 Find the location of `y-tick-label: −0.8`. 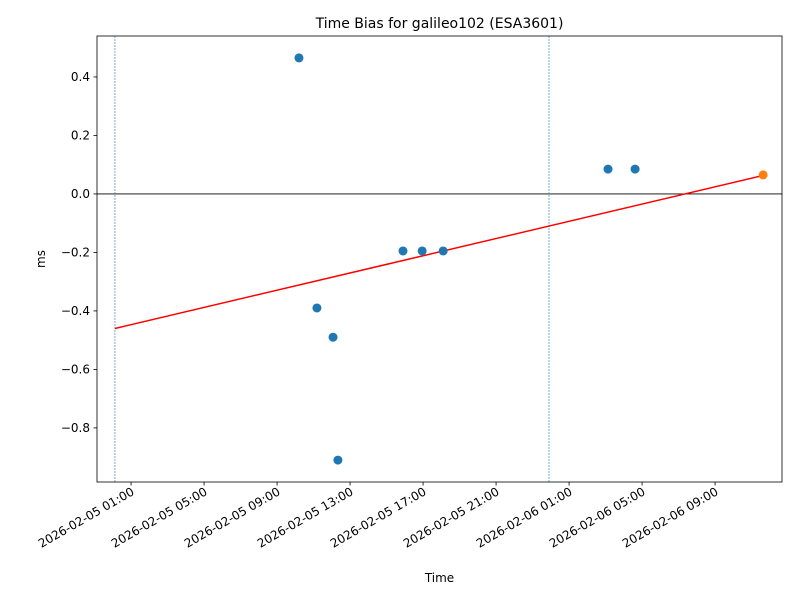

y-tick-label: −0.8 is located at coordinates (75, 428).